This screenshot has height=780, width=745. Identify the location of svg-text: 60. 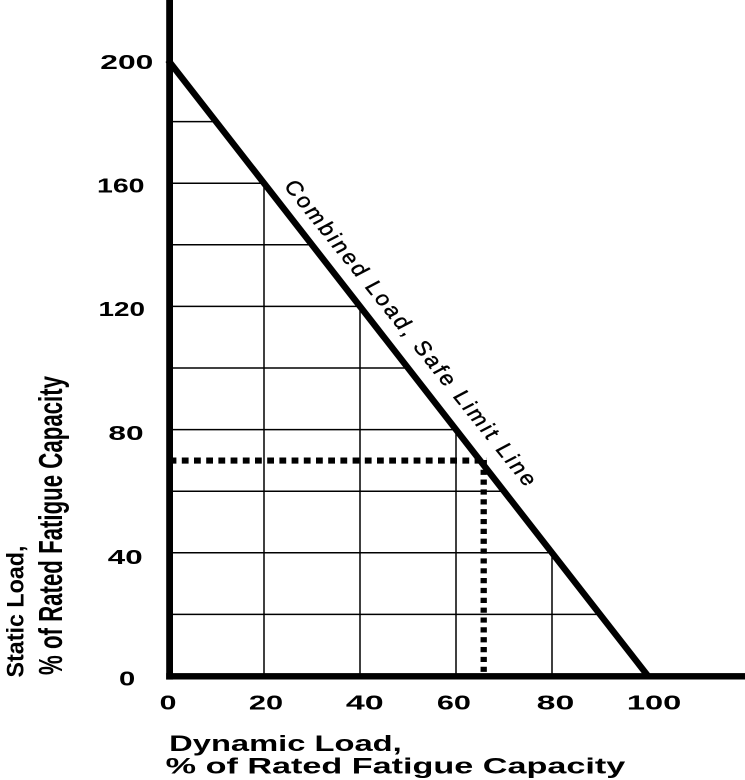
(454, 703).